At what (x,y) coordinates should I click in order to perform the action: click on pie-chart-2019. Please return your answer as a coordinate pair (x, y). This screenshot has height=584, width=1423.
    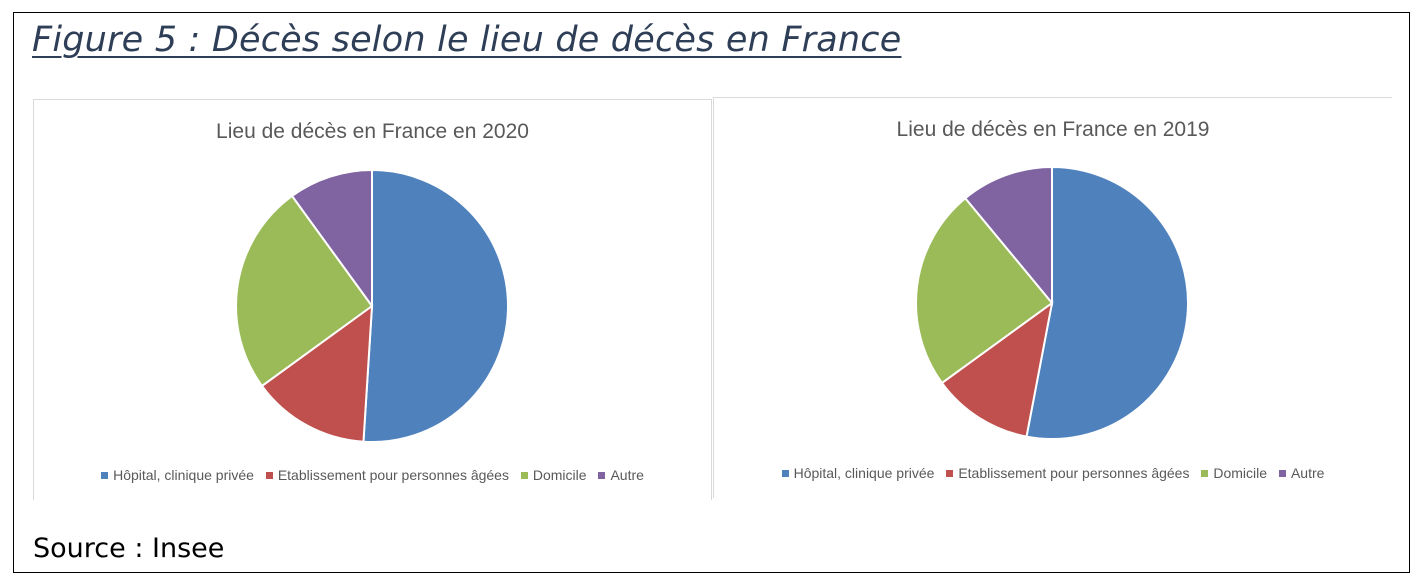
    Looking at the image, I should click on (1052, 302).